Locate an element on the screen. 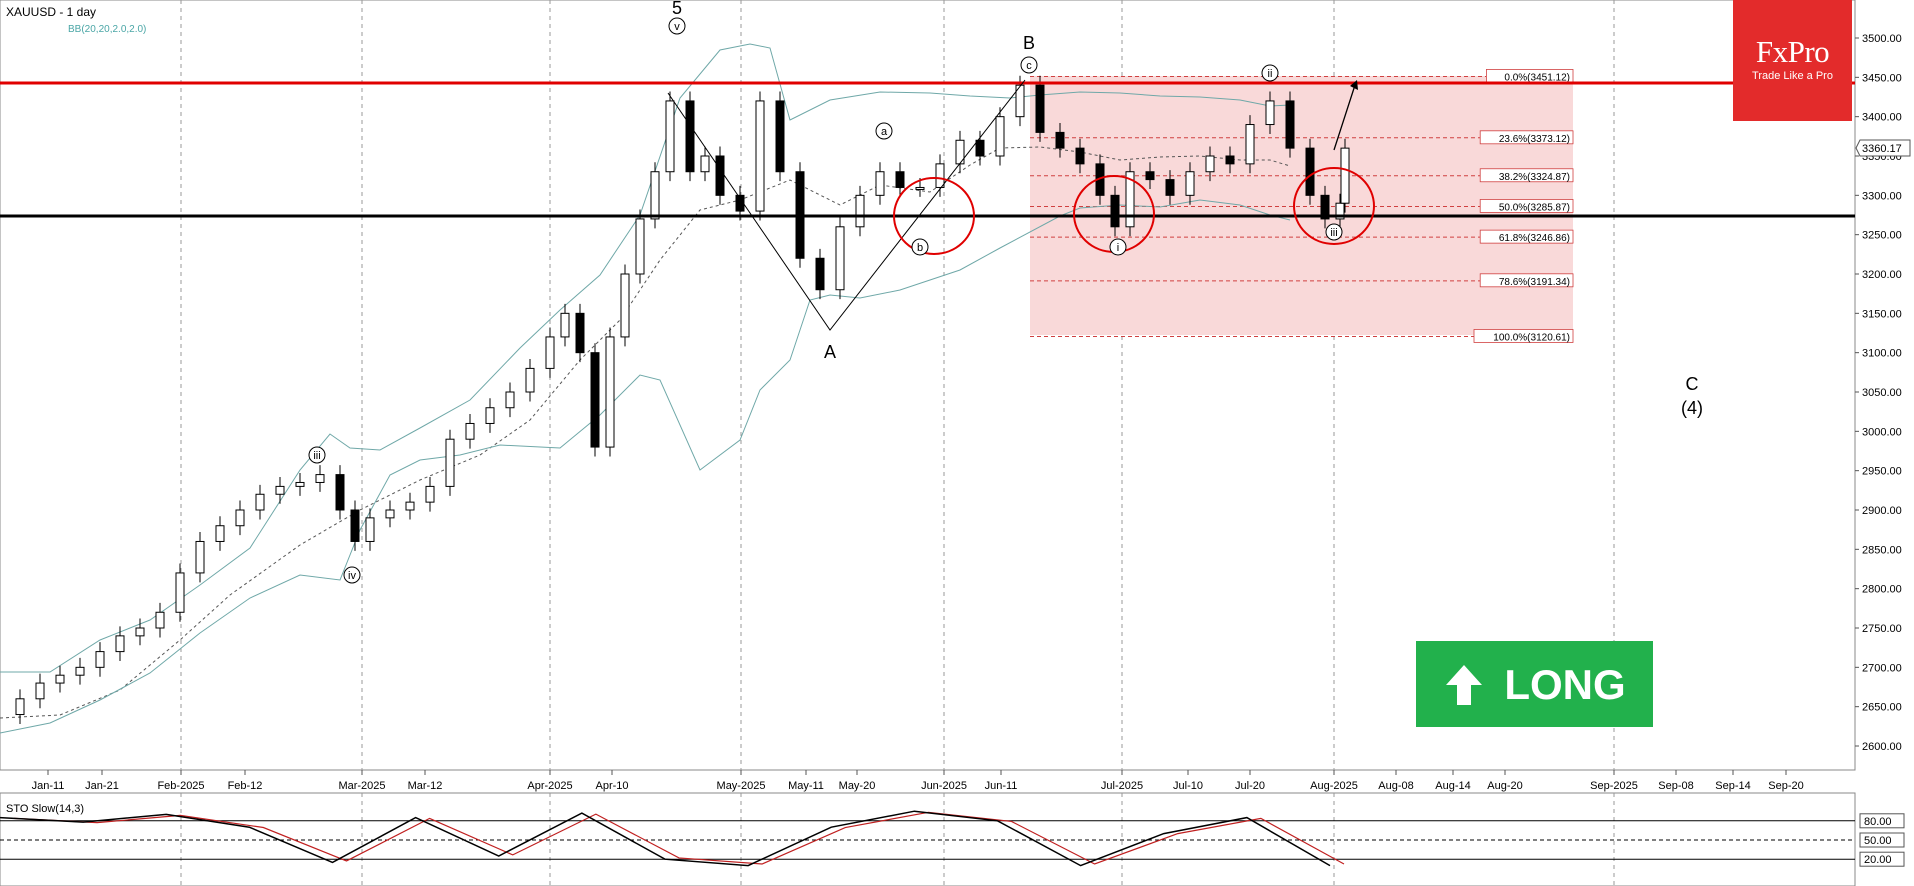 This screenshot has width=1914, height=886. projection-arrow is located at coordinates (1345, 116).